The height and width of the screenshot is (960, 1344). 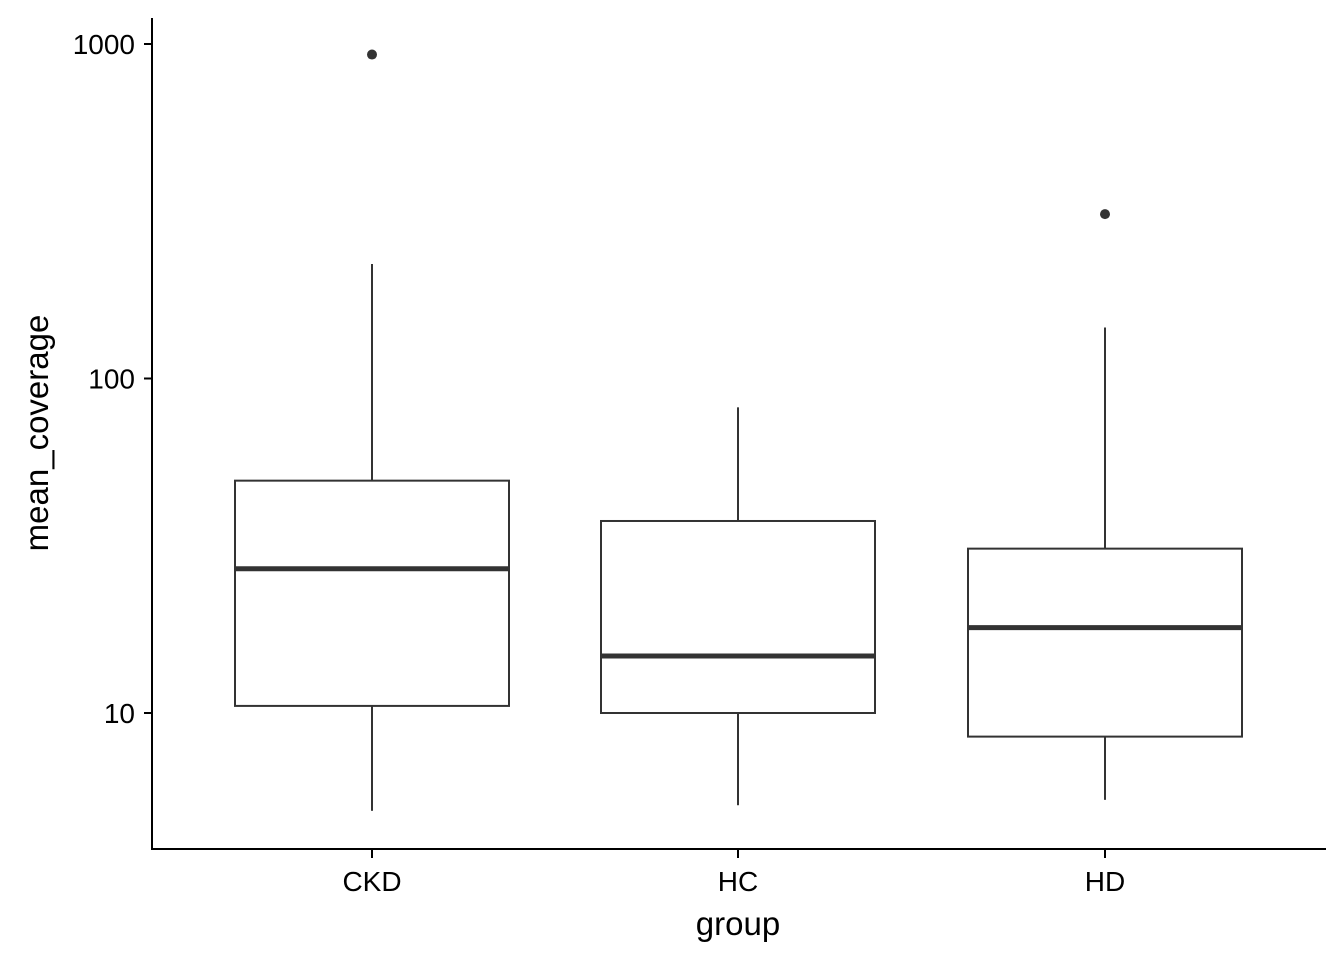 I want to click on y-axis-ticks: 10 100 1000, so click(x=112, y=379).